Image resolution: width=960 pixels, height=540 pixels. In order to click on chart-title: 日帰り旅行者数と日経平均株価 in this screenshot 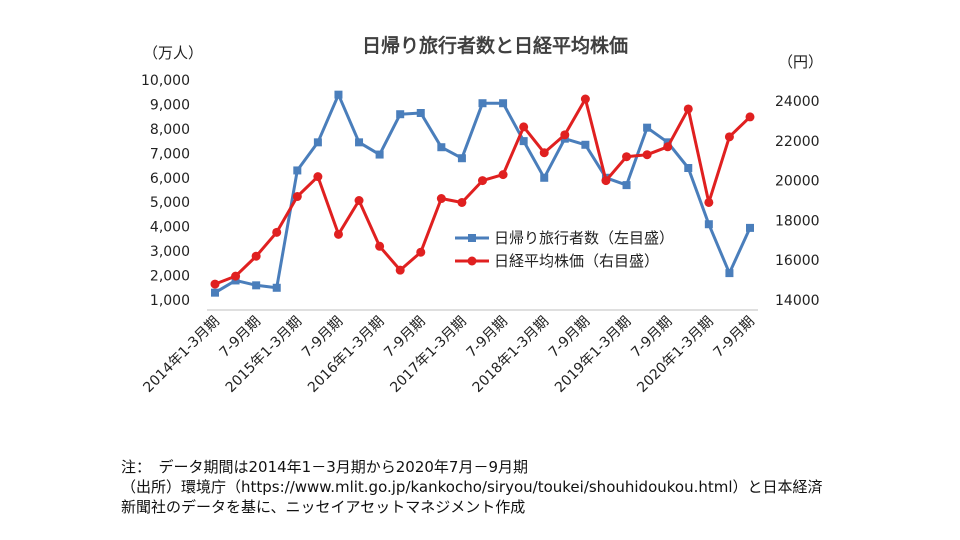, I will do `click(495, 45)`.